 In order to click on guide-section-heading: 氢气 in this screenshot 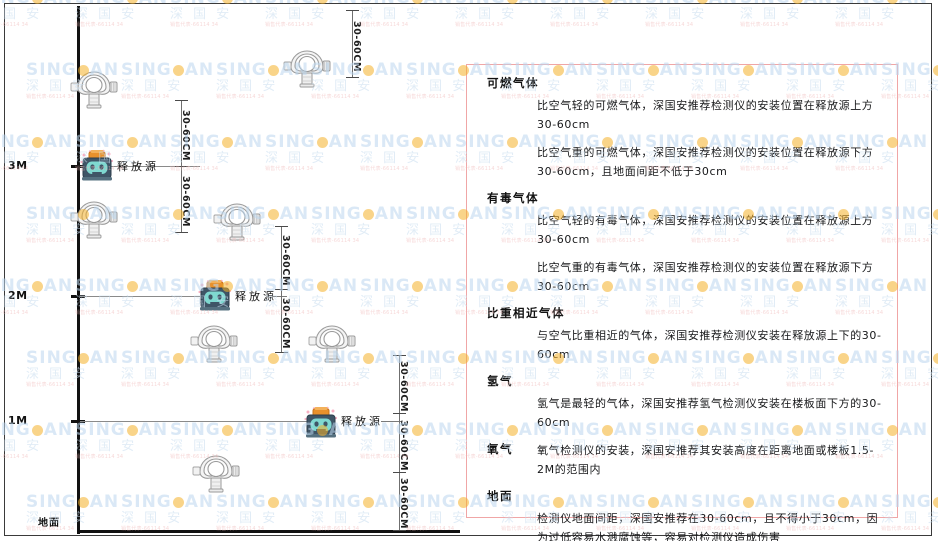, I will do `click(500, 381)`.